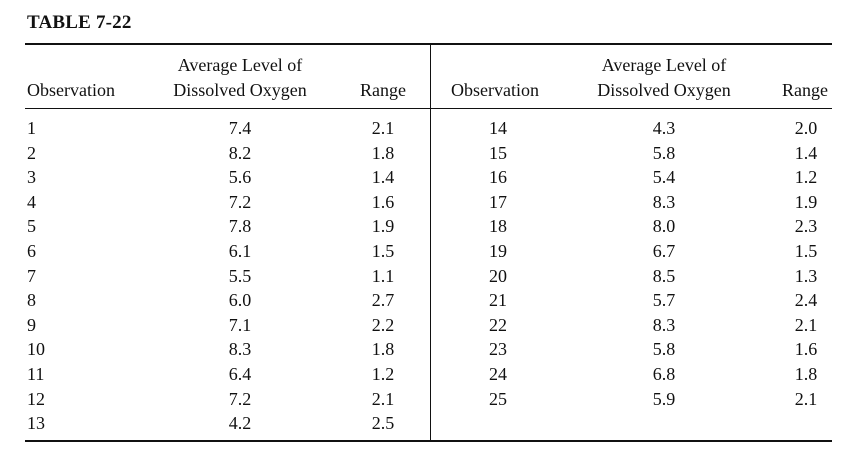 Image resolution: width=848 pixels, height=456 pixels. Describe the element at coordinates (36, 423) in the screenshot. I see `observation-cell: 13` at that location.